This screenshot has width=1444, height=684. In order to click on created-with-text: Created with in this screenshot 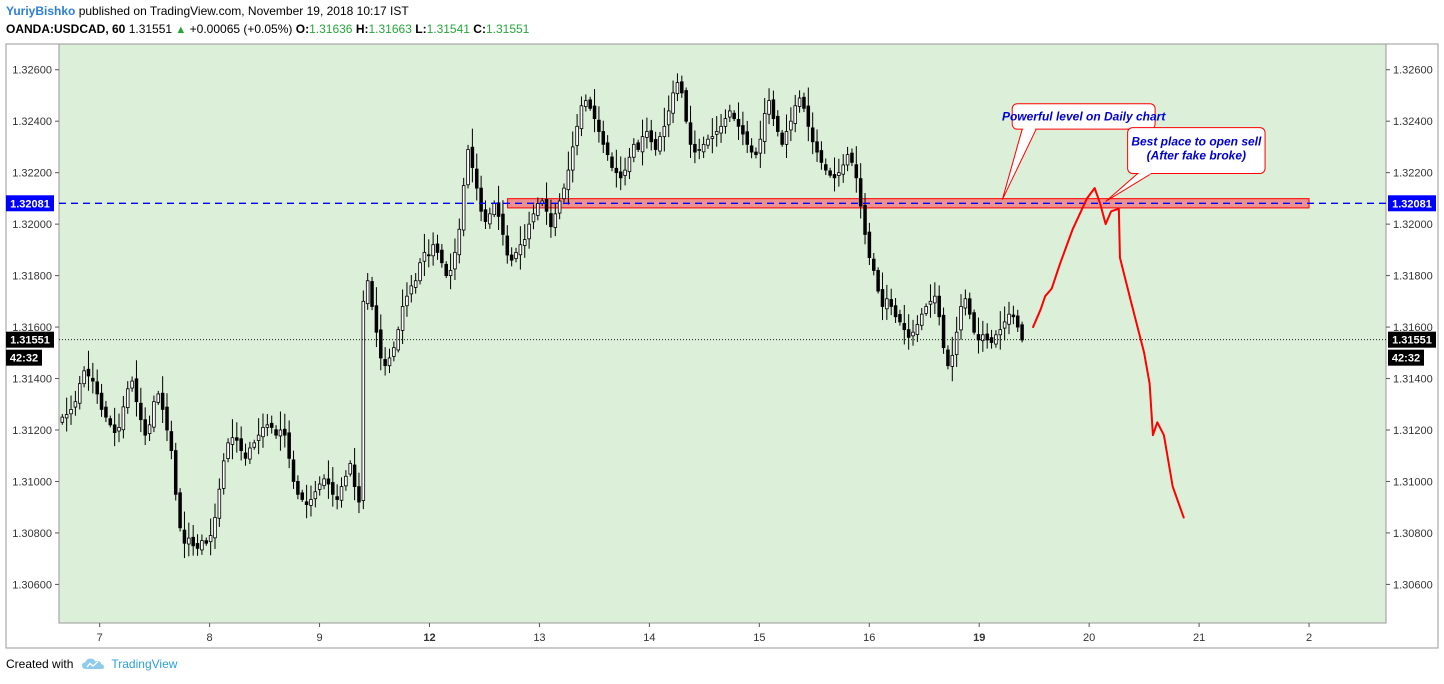, I will do `click(40, 664)`.